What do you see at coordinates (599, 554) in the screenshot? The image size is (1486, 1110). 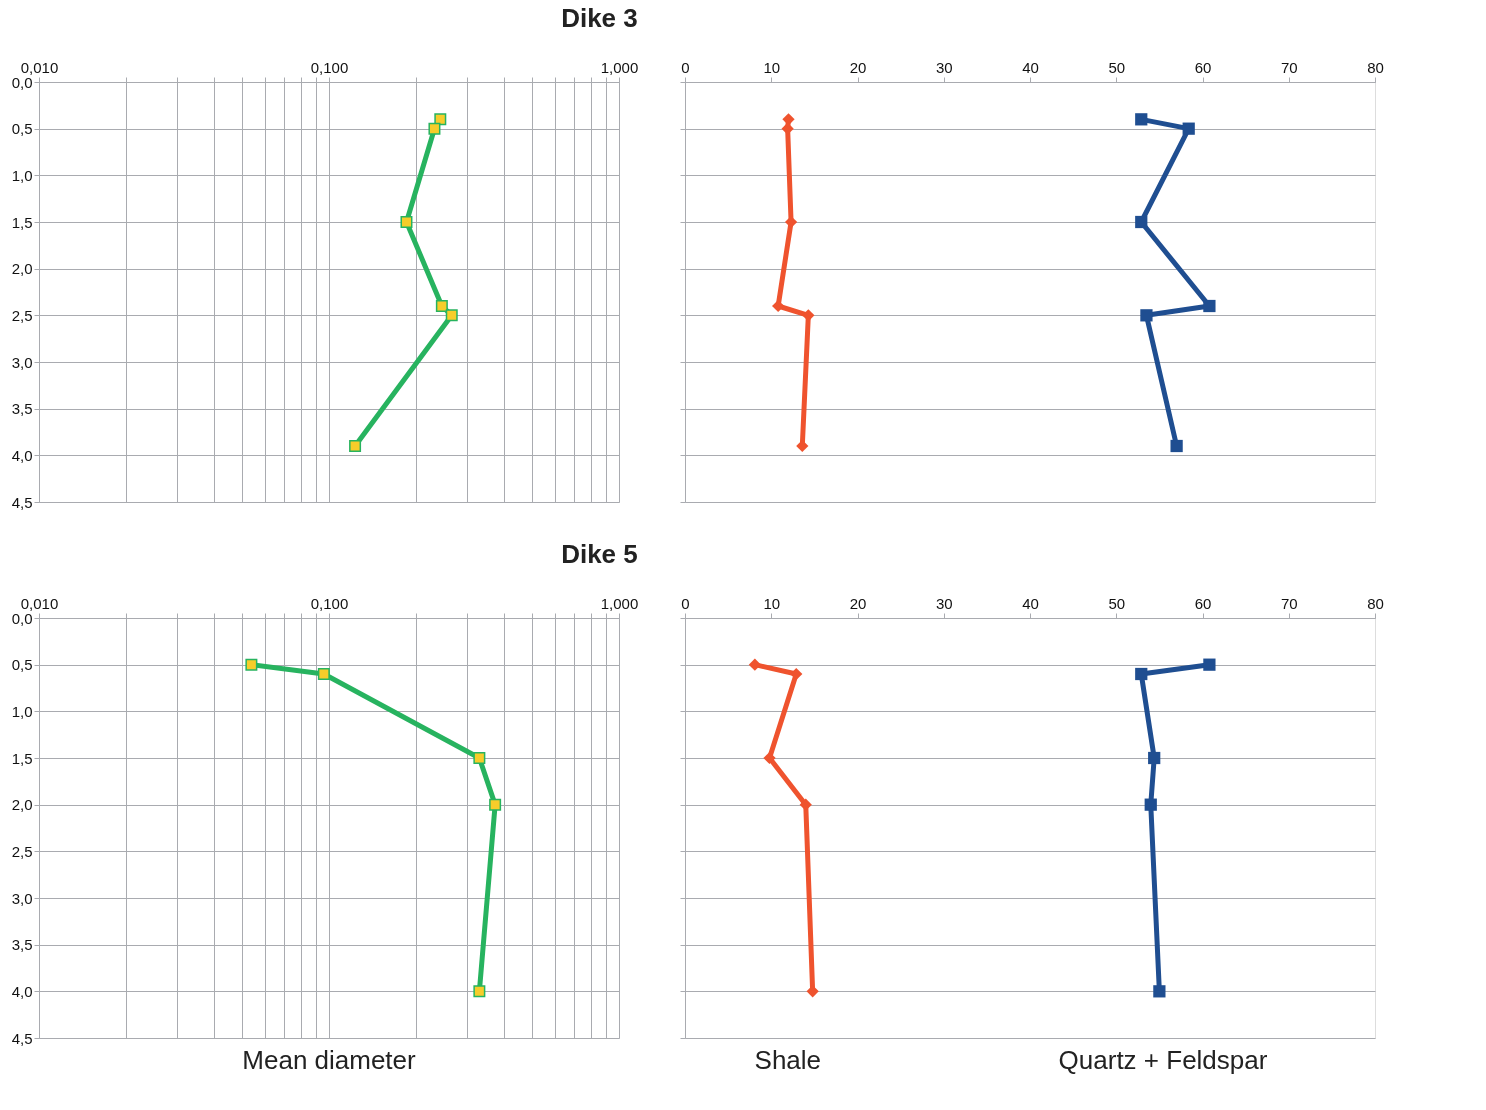 I see `chart-title: Dike 5` at bounding box center [599, 554].